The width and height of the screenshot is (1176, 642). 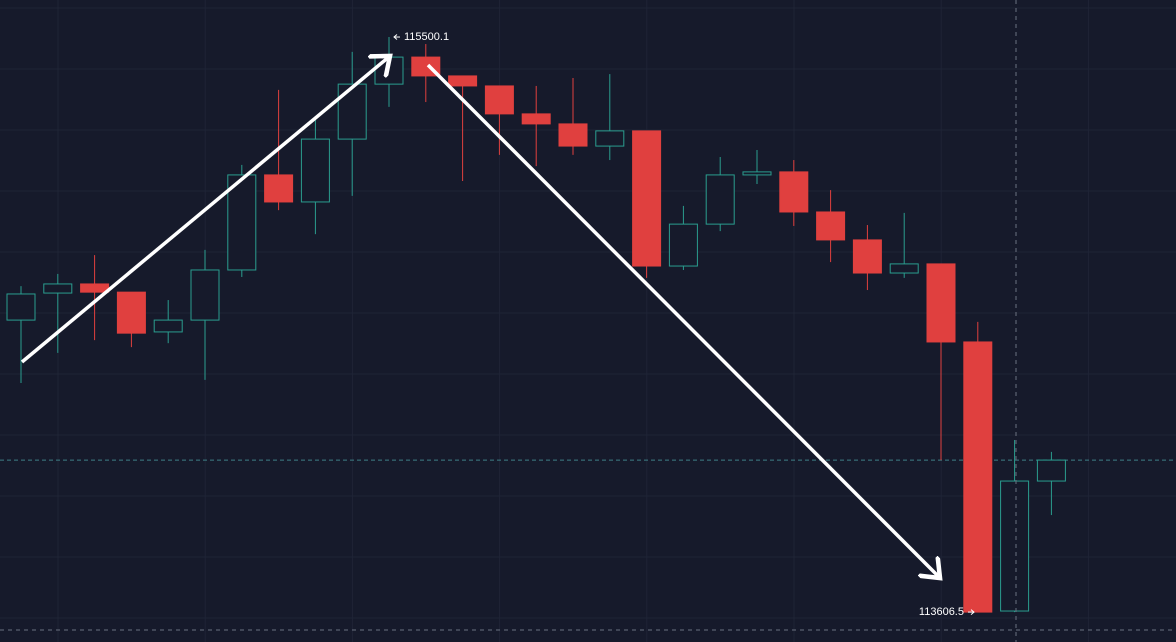 What do you see at coordinates (972, 612) in the screenshot?
I see `low-pointer-head` at bounding box center [972, 612].